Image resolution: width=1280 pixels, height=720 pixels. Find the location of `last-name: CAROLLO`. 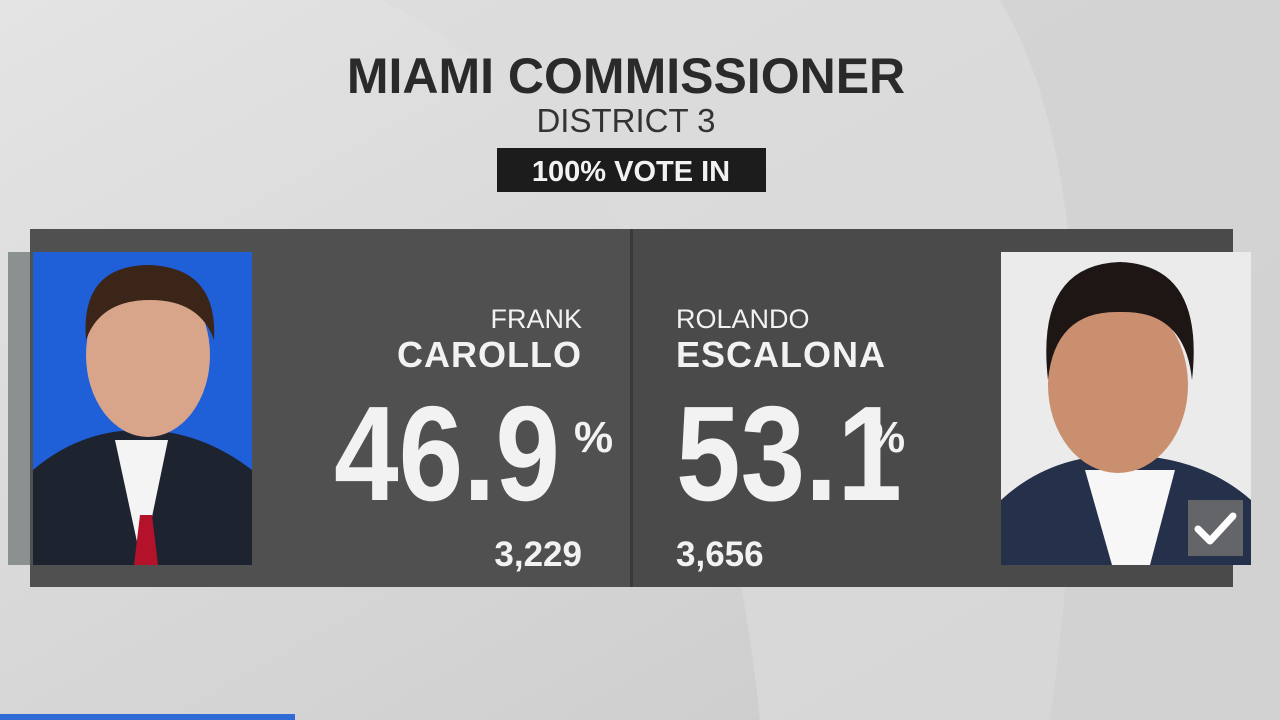

last-name: CAROLLO is located at coordinates (489, 354).